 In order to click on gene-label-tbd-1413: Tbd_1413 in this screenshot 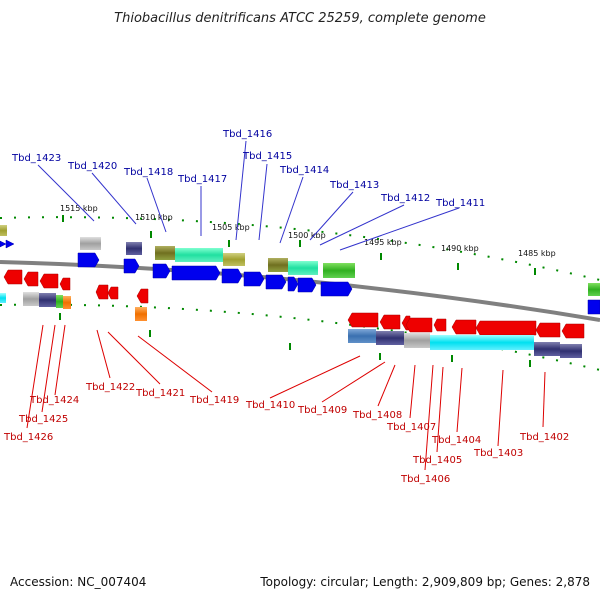, I will do `click(354, 185)`.